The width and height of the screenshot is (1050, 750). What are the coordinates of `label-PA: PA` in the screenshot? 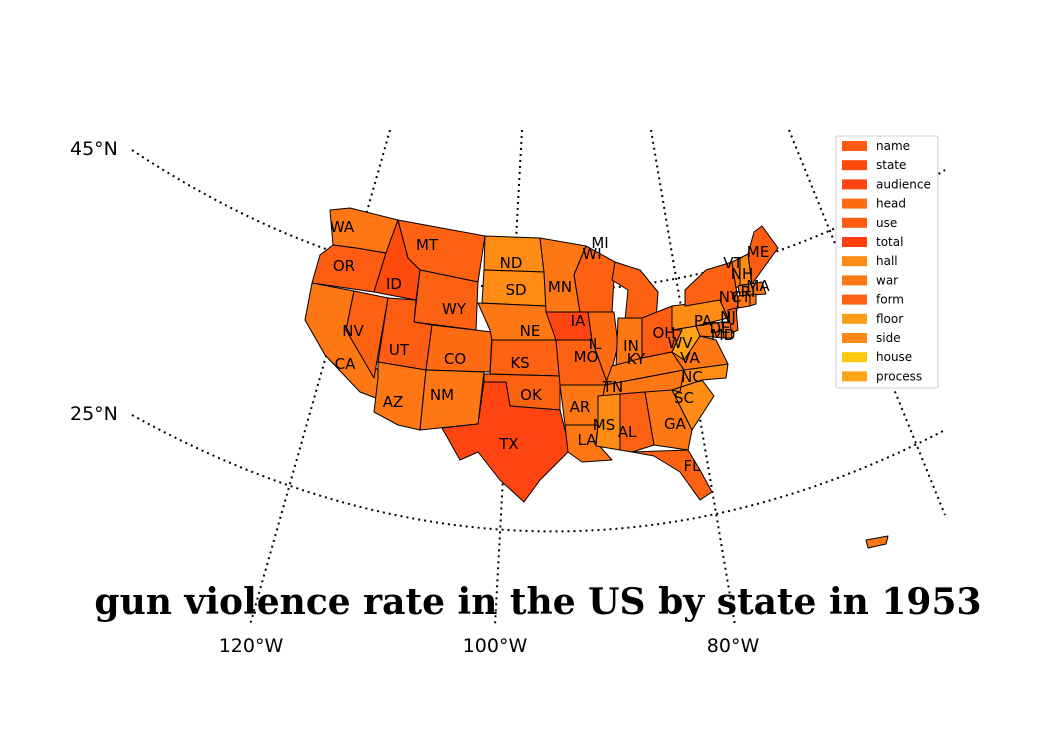 It's located at (703, 321).